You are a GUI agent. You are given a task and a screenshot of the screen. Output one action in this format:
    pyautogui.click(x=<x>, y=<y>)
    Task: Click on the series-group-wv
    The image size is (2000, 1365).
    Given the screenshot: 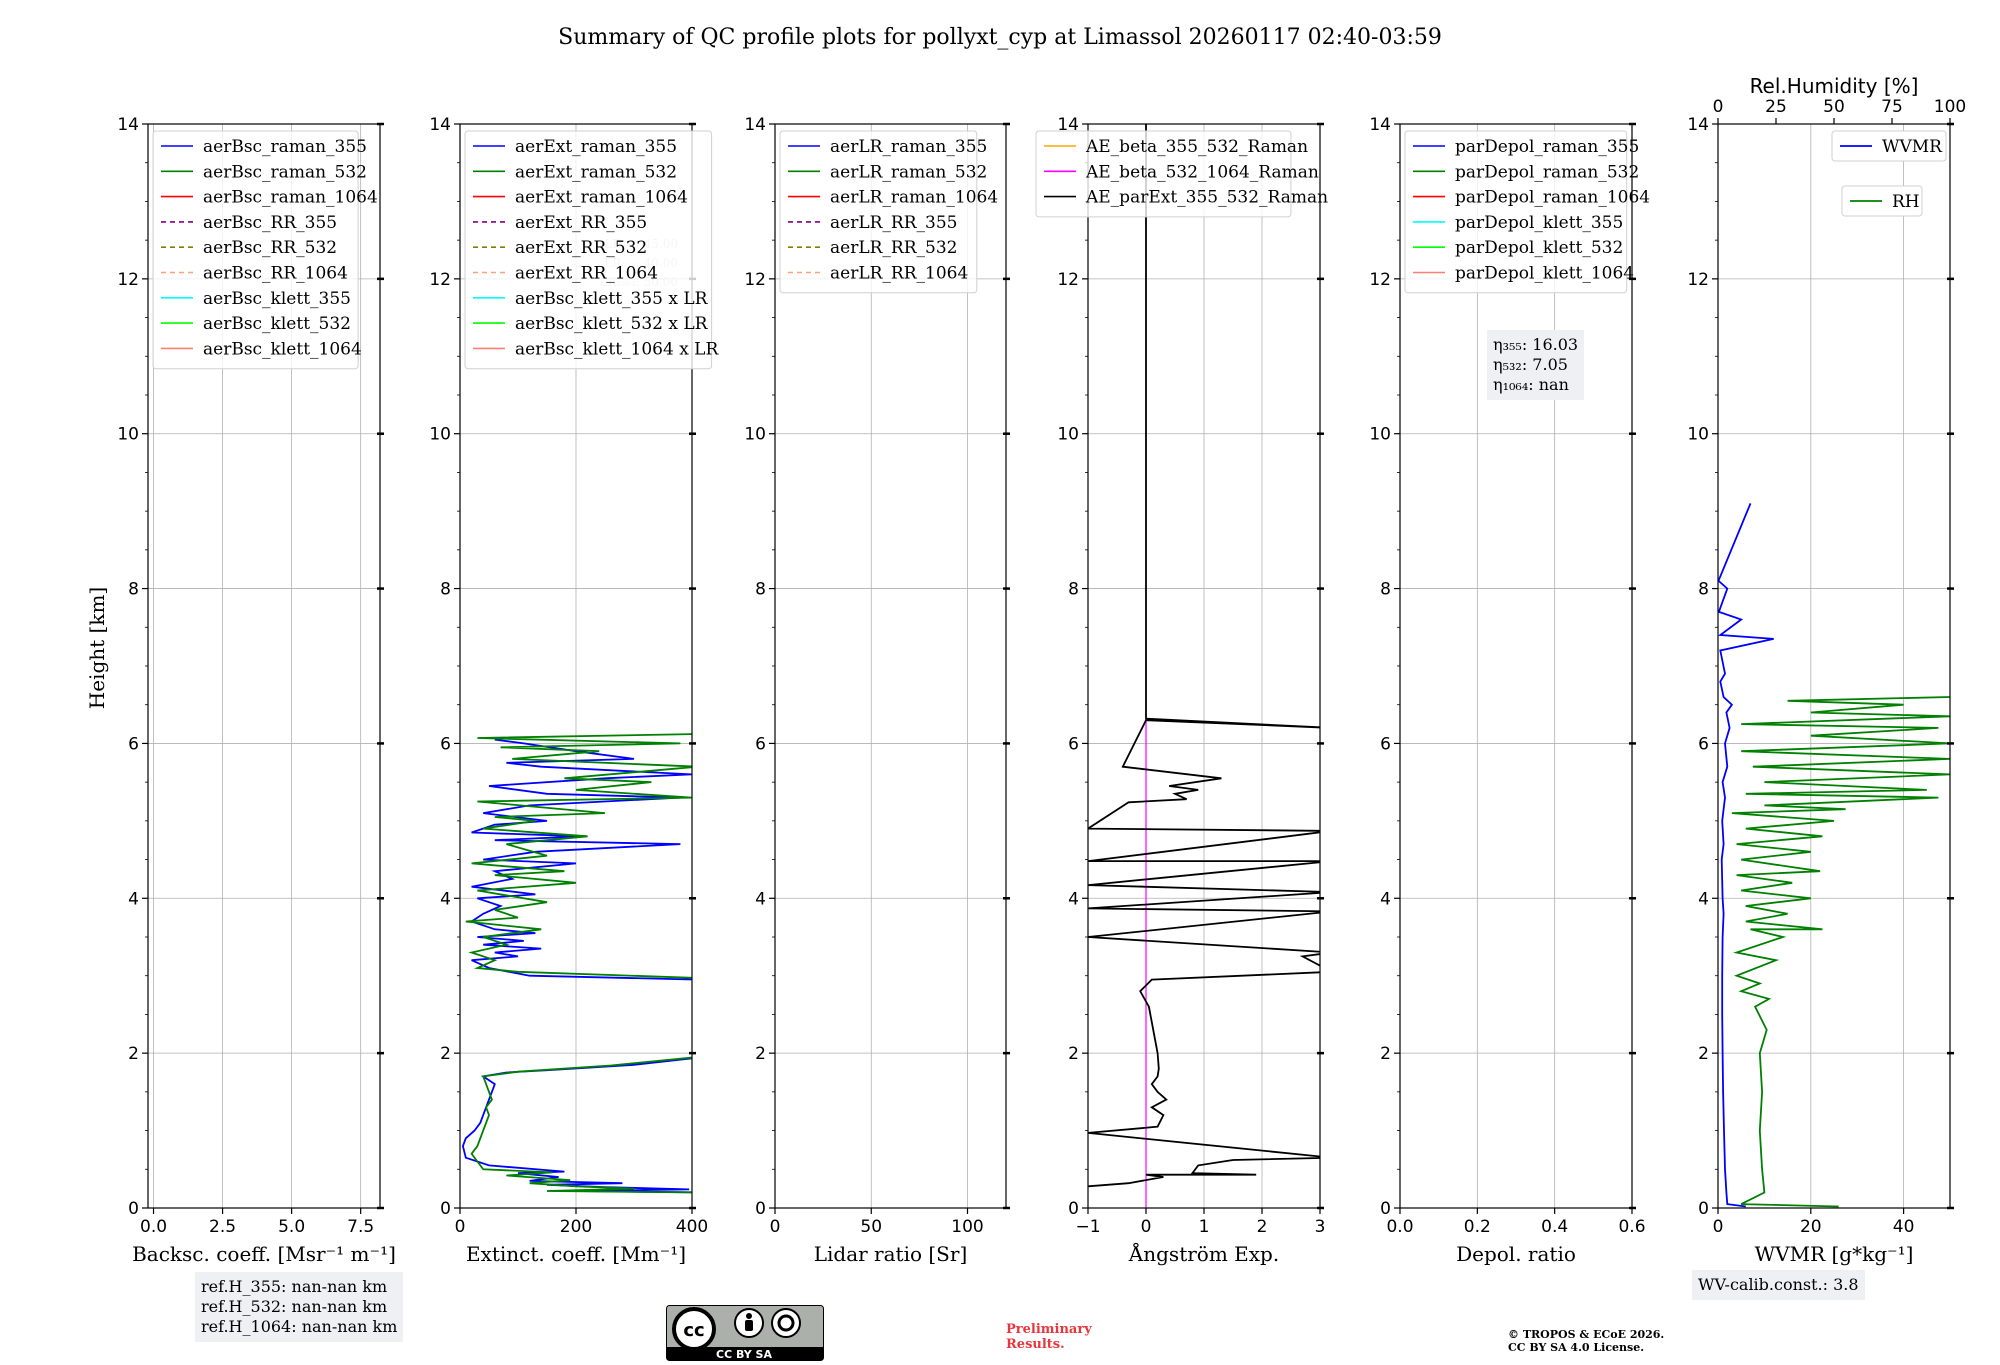 What is the action you would take?
    pyautogui.click(x=1834, y=855)
    